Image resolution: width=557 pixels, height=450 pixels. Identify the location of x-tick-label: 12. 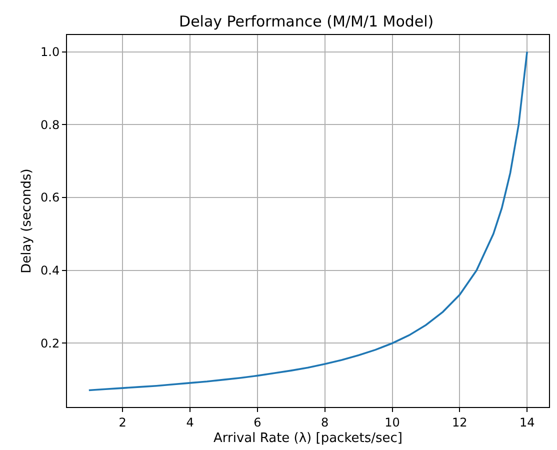
(460, 422).